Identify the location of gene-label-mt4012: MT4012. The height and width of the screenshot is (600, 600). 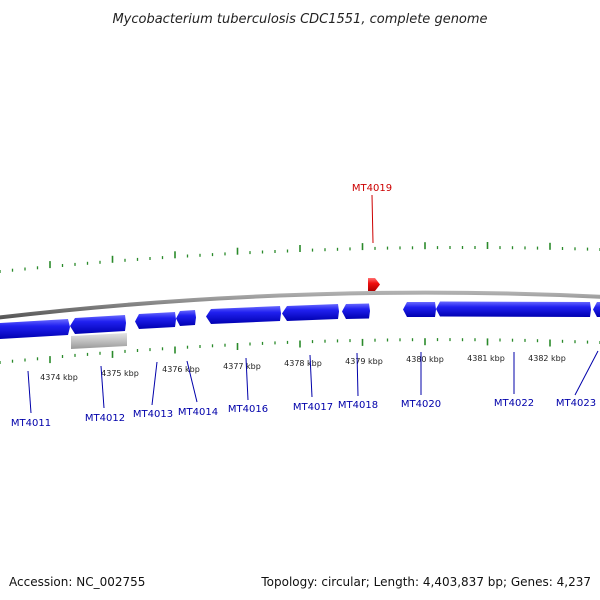
(105, 418).